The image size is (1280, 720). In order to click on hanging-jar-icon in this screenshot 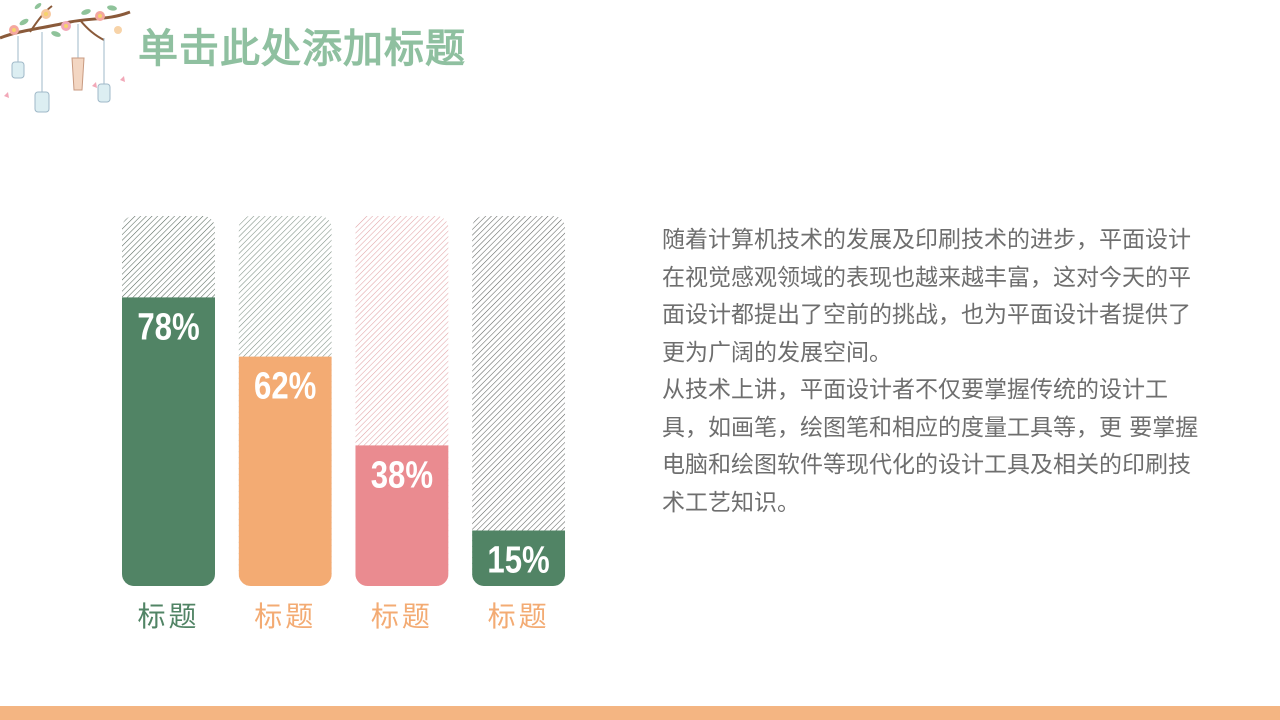, I will do `click(61, 68)`.